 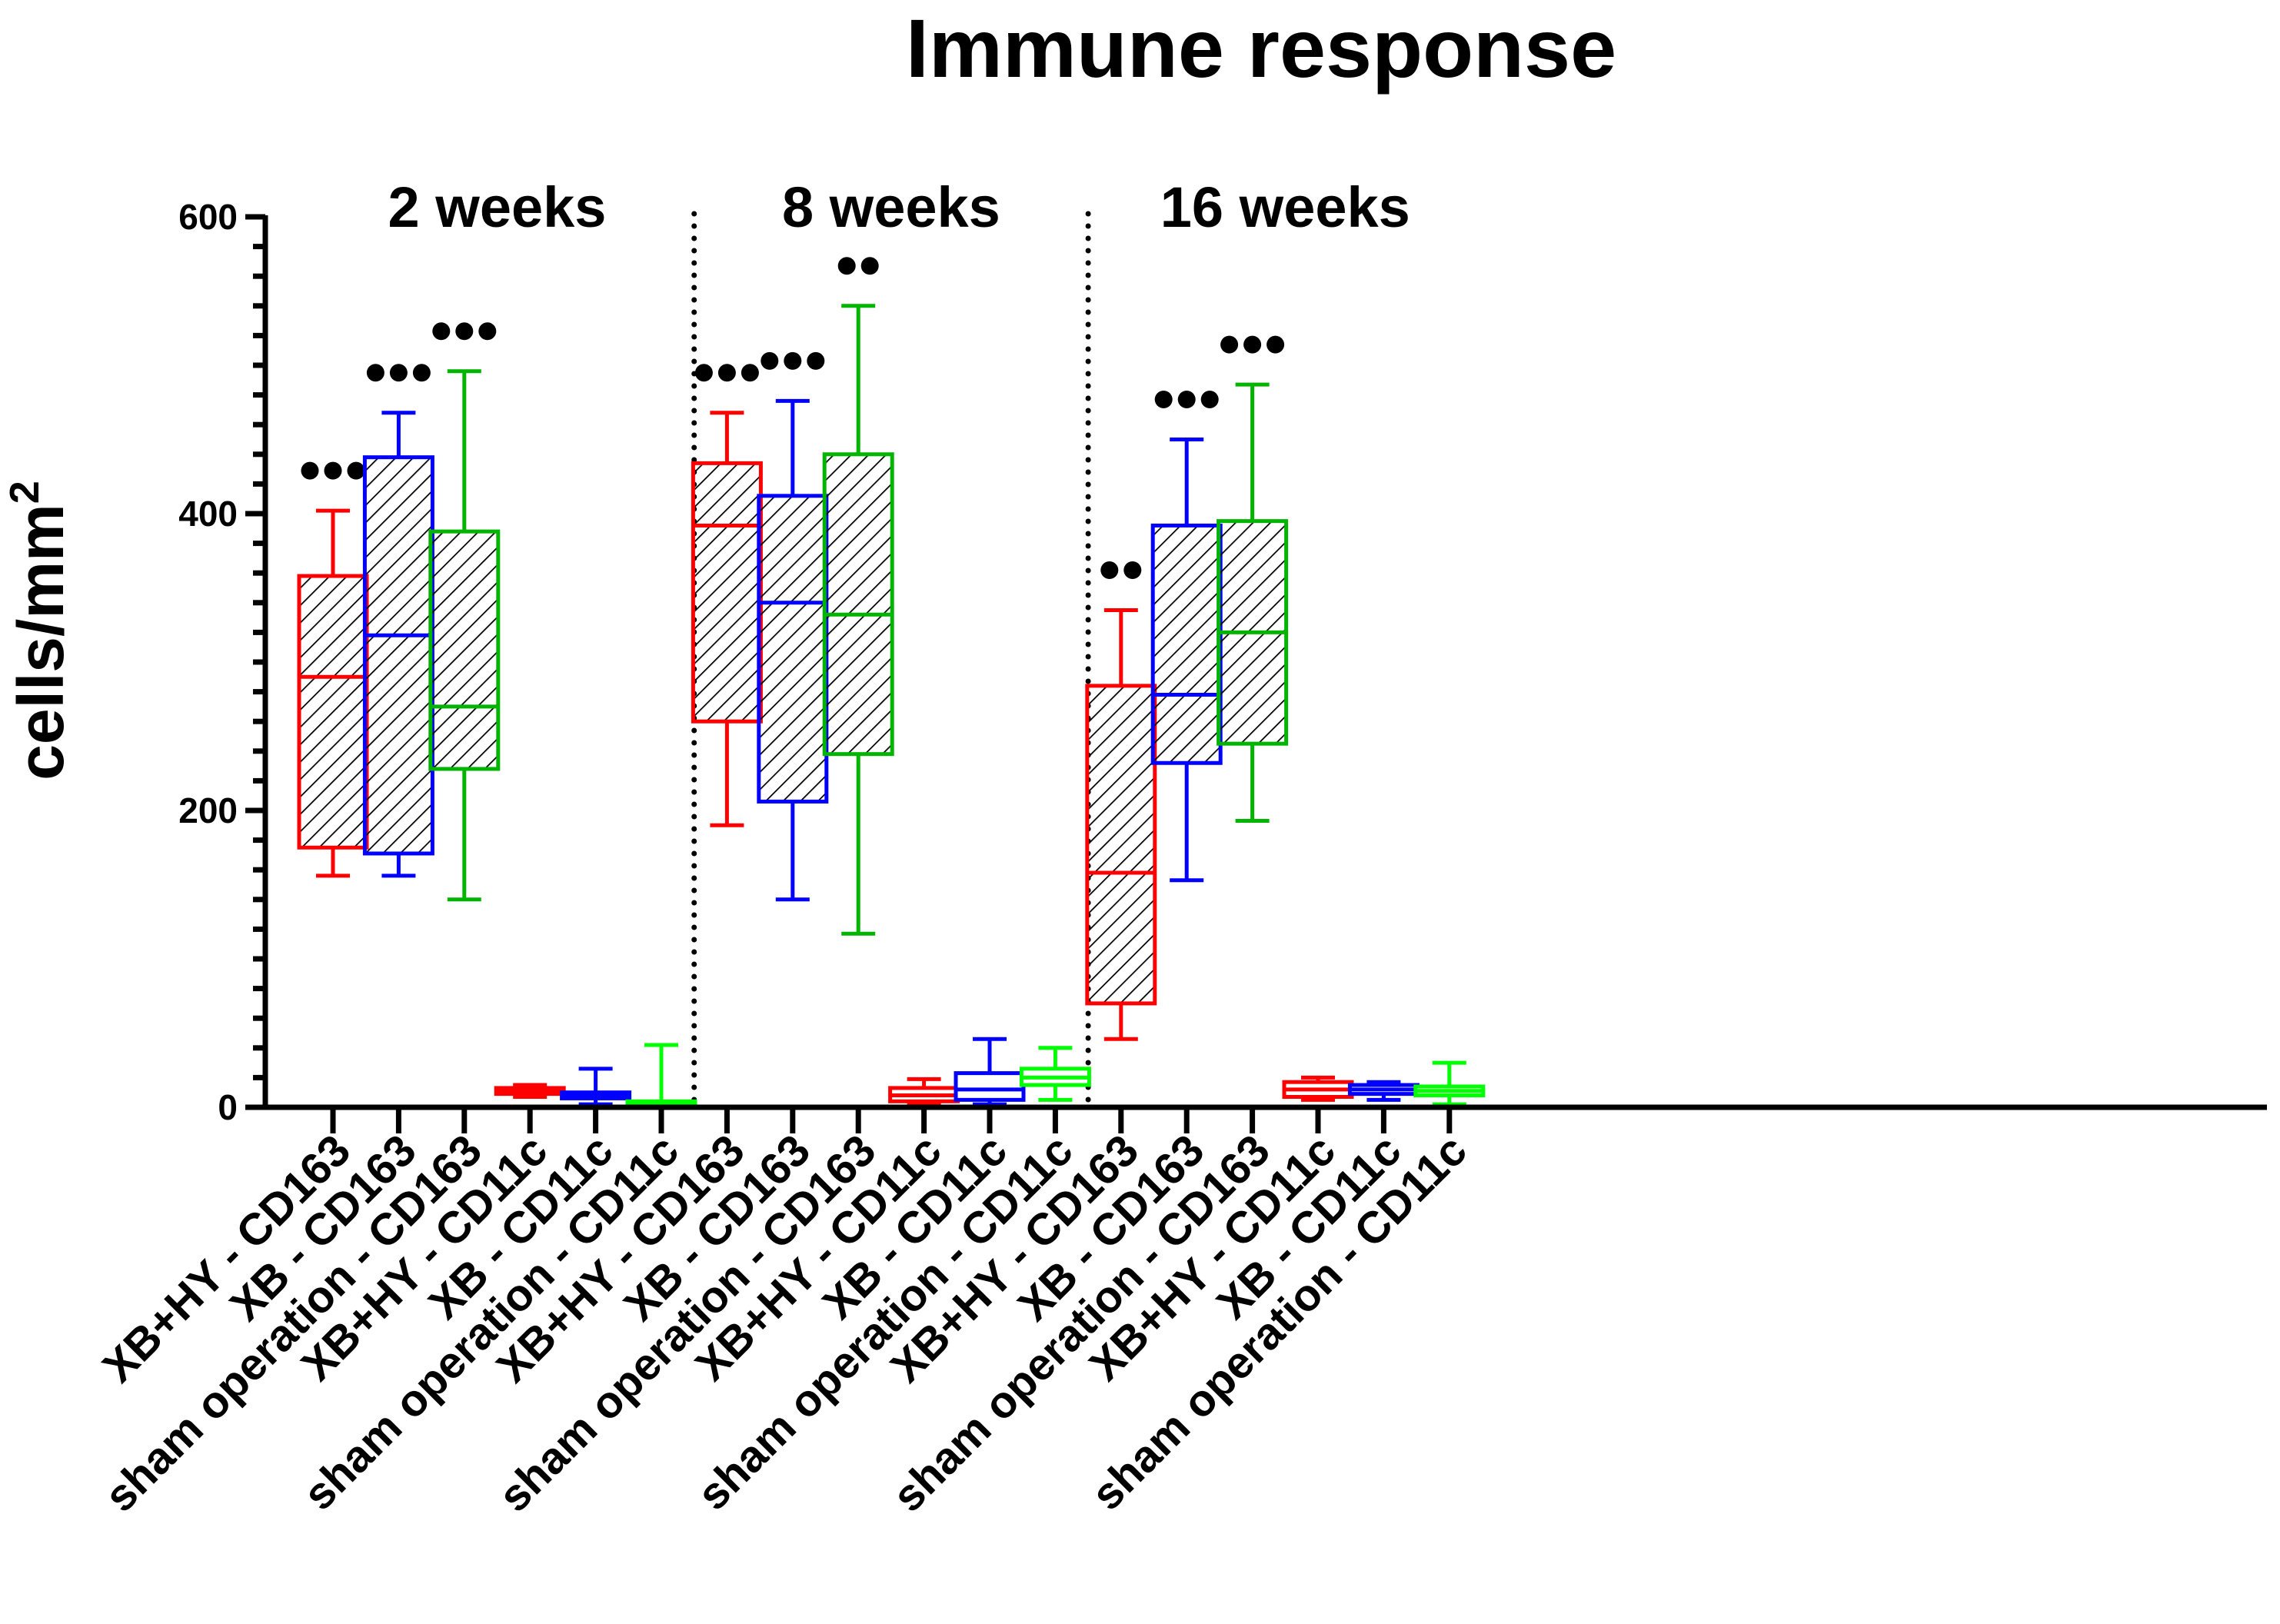 I want to click on period-labels: 2 weeks 8 weeks 16 weeks, so click(x=899, y=207).